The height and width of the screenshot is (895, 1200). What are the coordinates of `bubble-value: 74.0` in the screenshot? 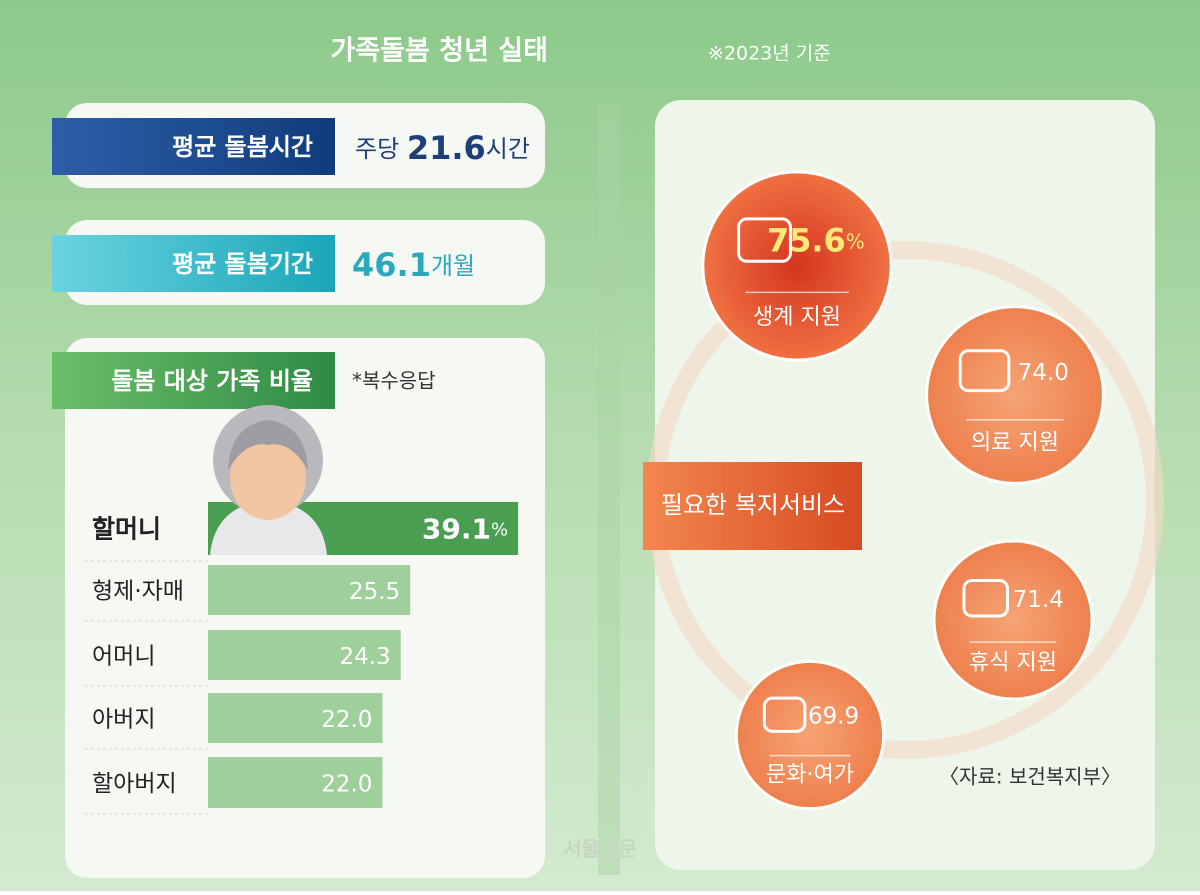 It's located at (1043, 372).